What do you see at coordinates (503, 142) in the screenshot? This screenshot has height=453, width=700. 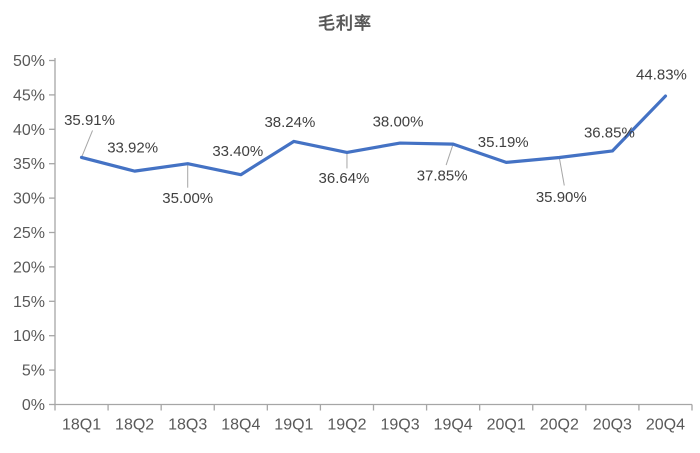 I see `data-label: 35.19%` at bounding box center [503, 142].